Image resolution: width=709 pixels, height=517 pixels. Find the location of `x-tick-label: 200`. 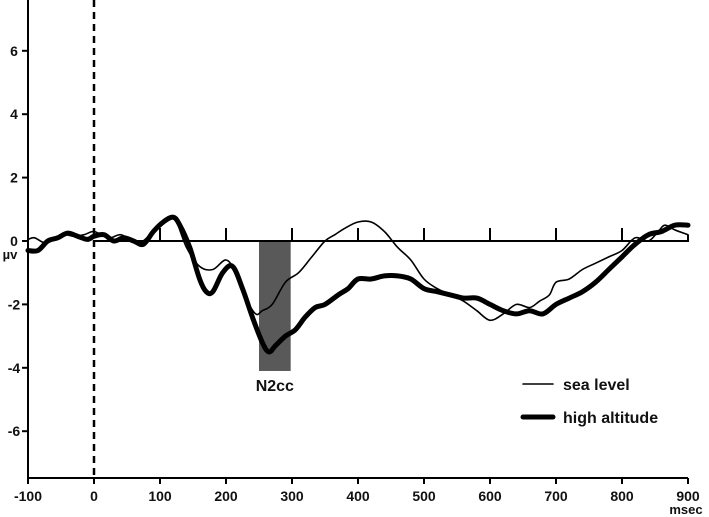

x-tick-label: 200 is located at coordinates (226, 496).